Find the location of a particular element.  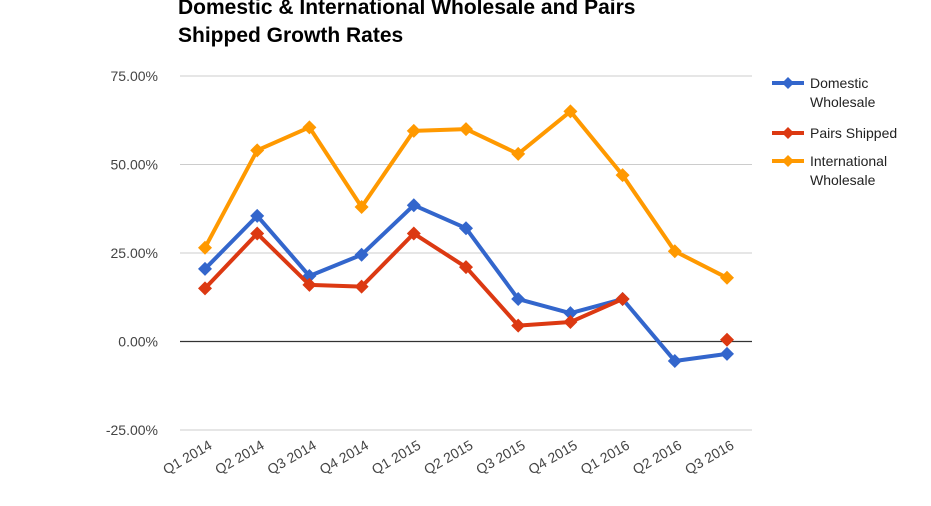

legend-label: International is located at coordinates (848, 161).